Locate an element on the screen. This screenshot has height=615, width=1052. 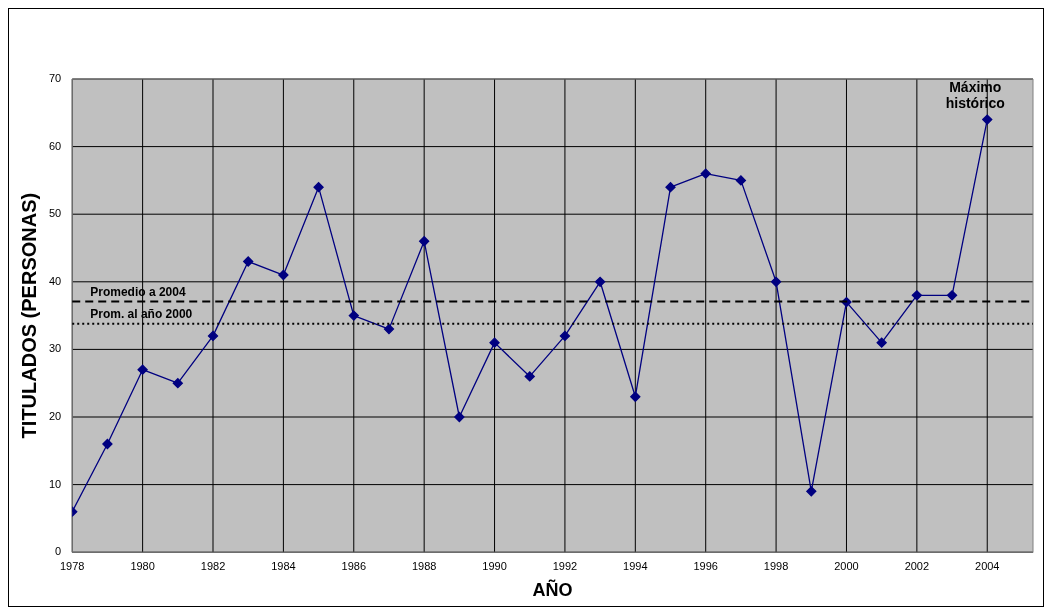
x-tick-label: 1996 is located at coordinates (705, 565).